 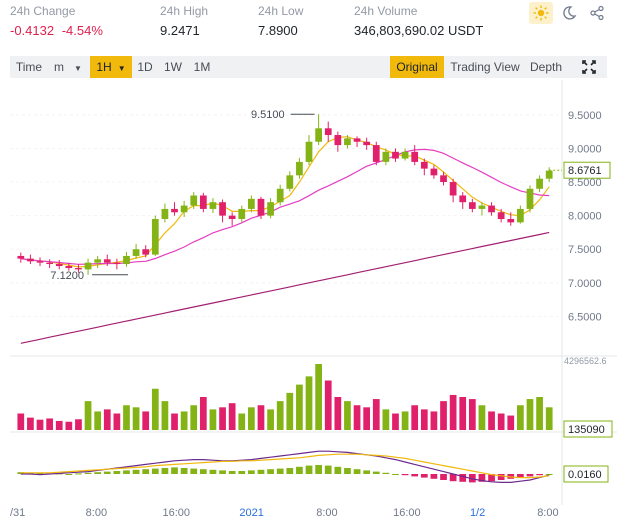 What do you see at coordinates (326, 513) in the screenshot?
I see `x-tick-label: 8:00` at bounding box center [326, 513].